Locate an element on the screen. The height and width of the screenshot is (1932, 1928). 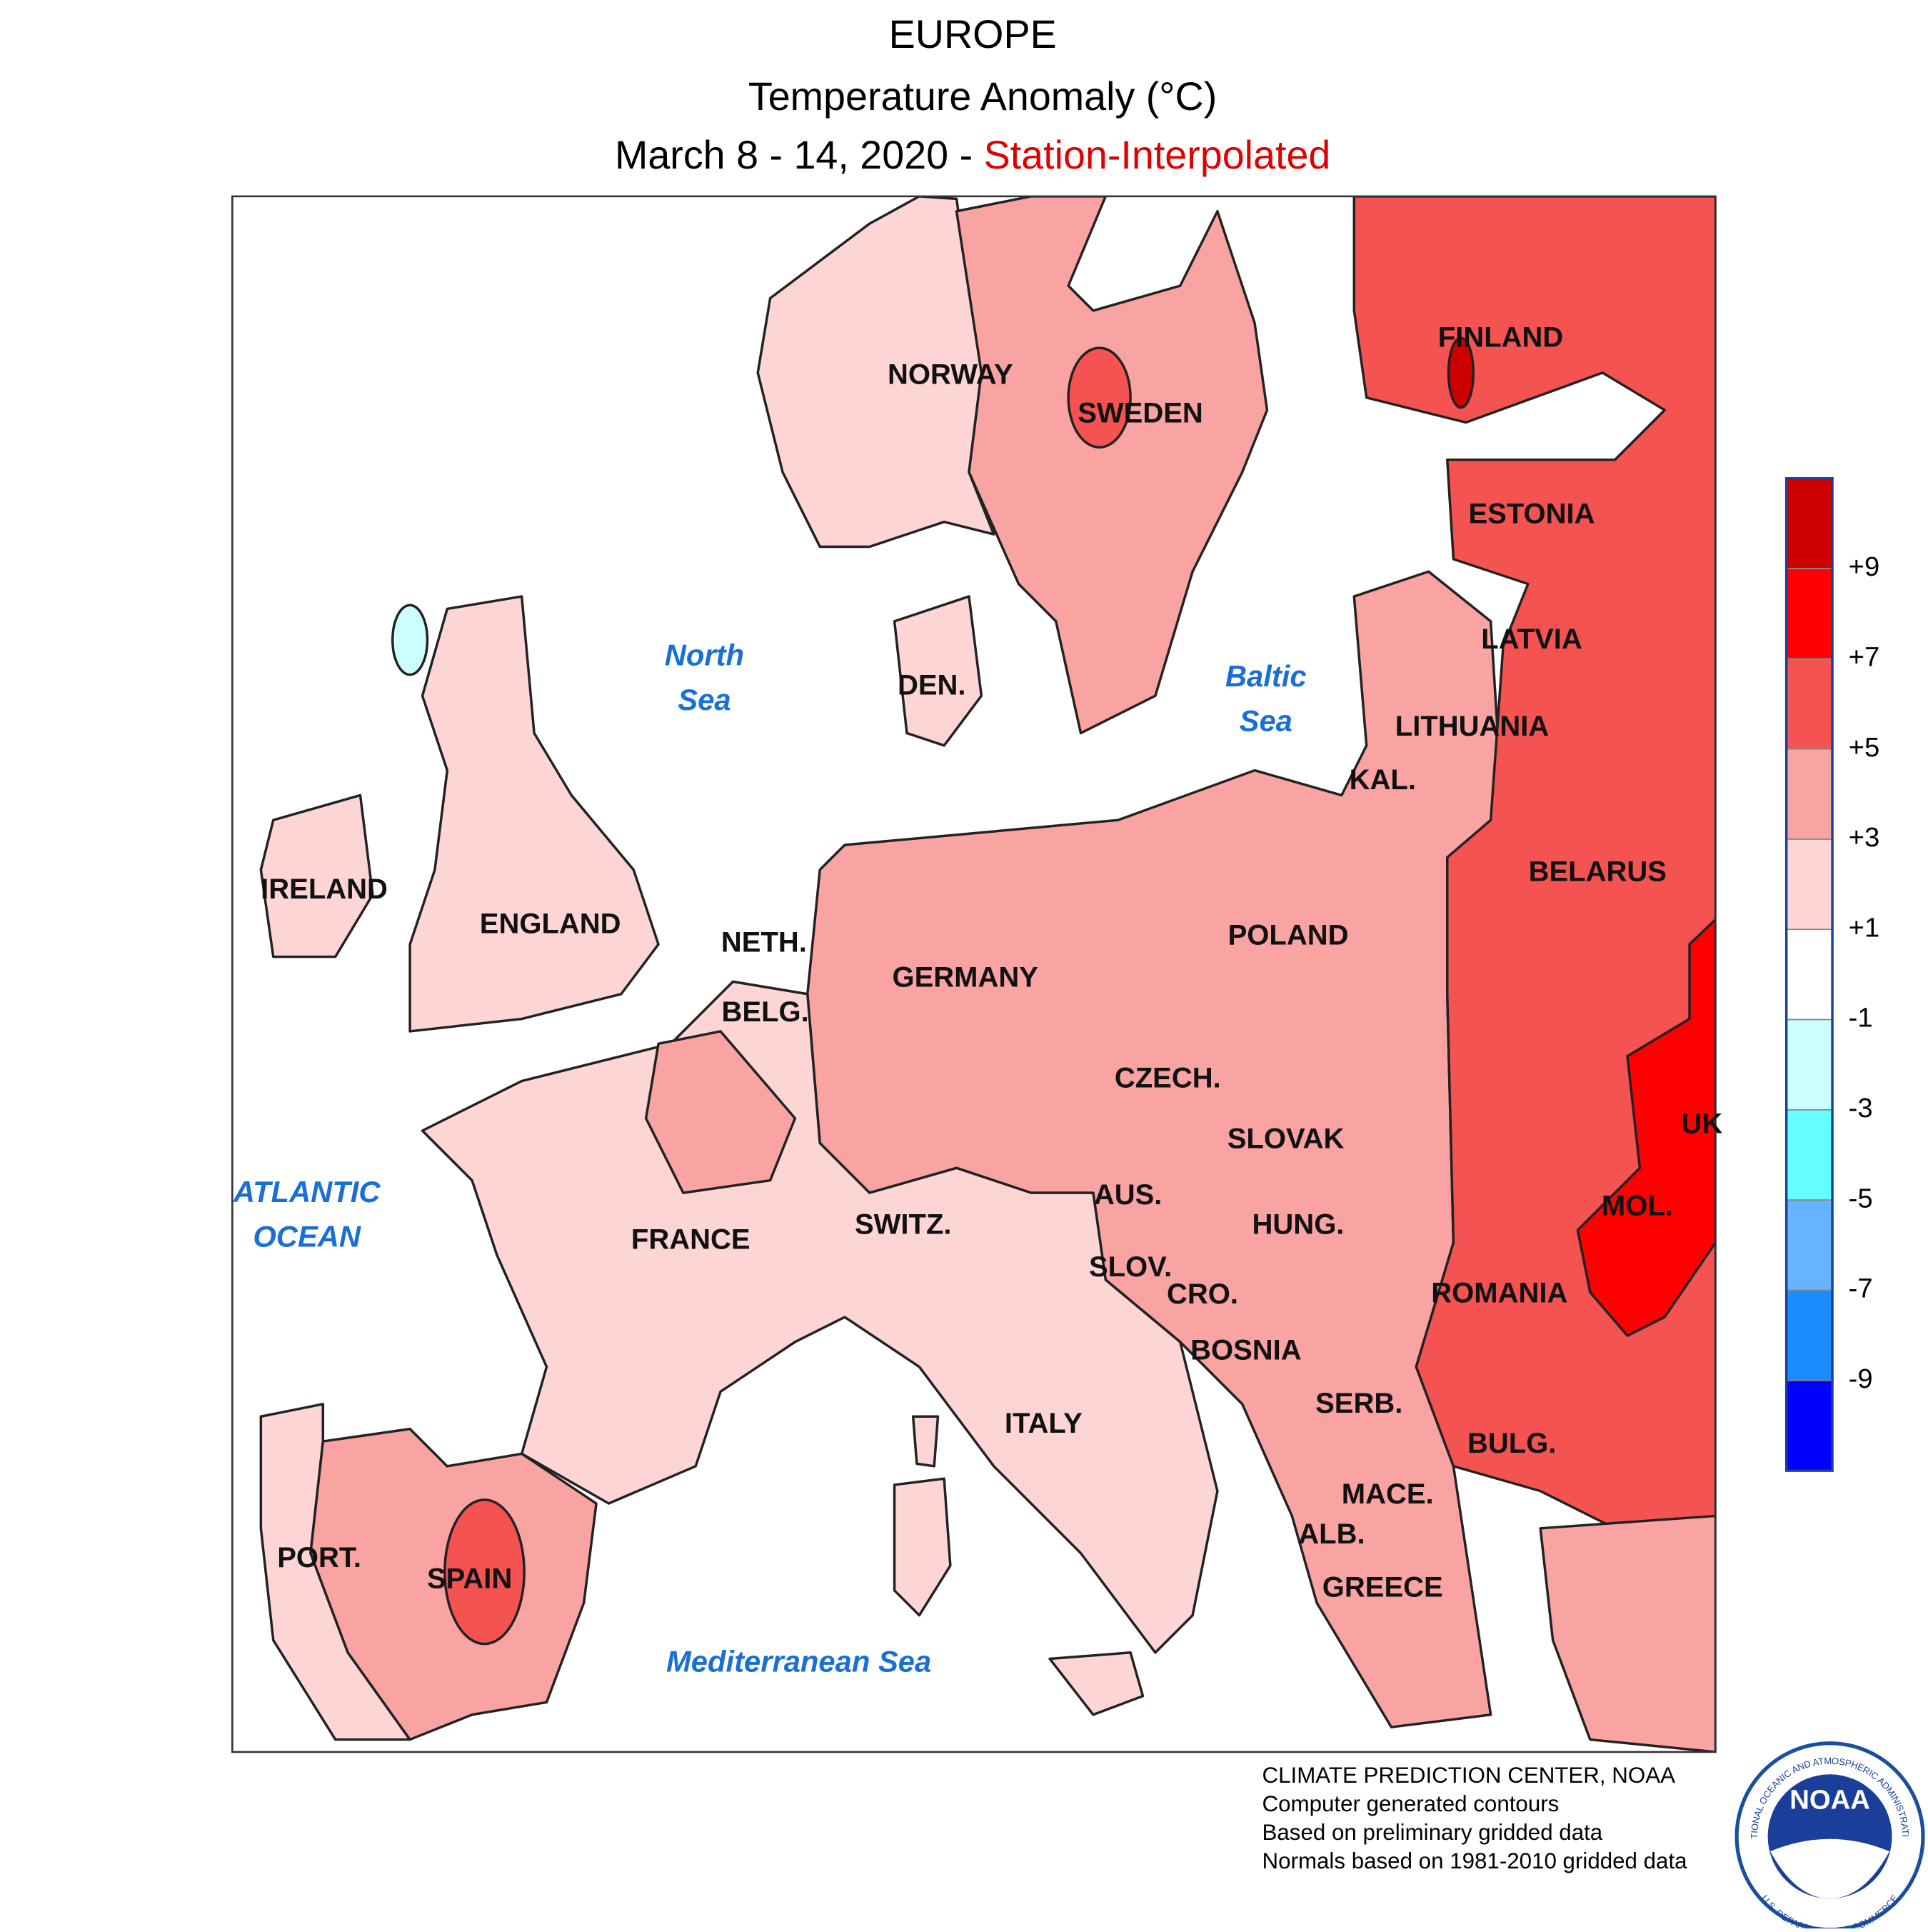
country-label: DEN. is located at coordinates (932, 685).